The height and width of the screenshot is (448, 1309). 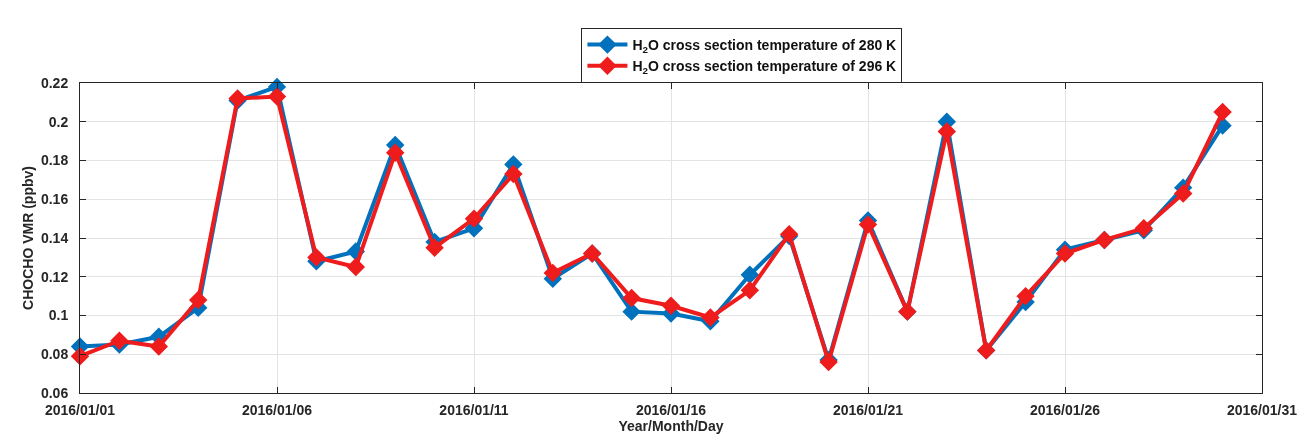 What do you see at coordinates (54, 82) in the screenshot?
I see `y-tick-label: 0.22` at bounding box center [54, 82].